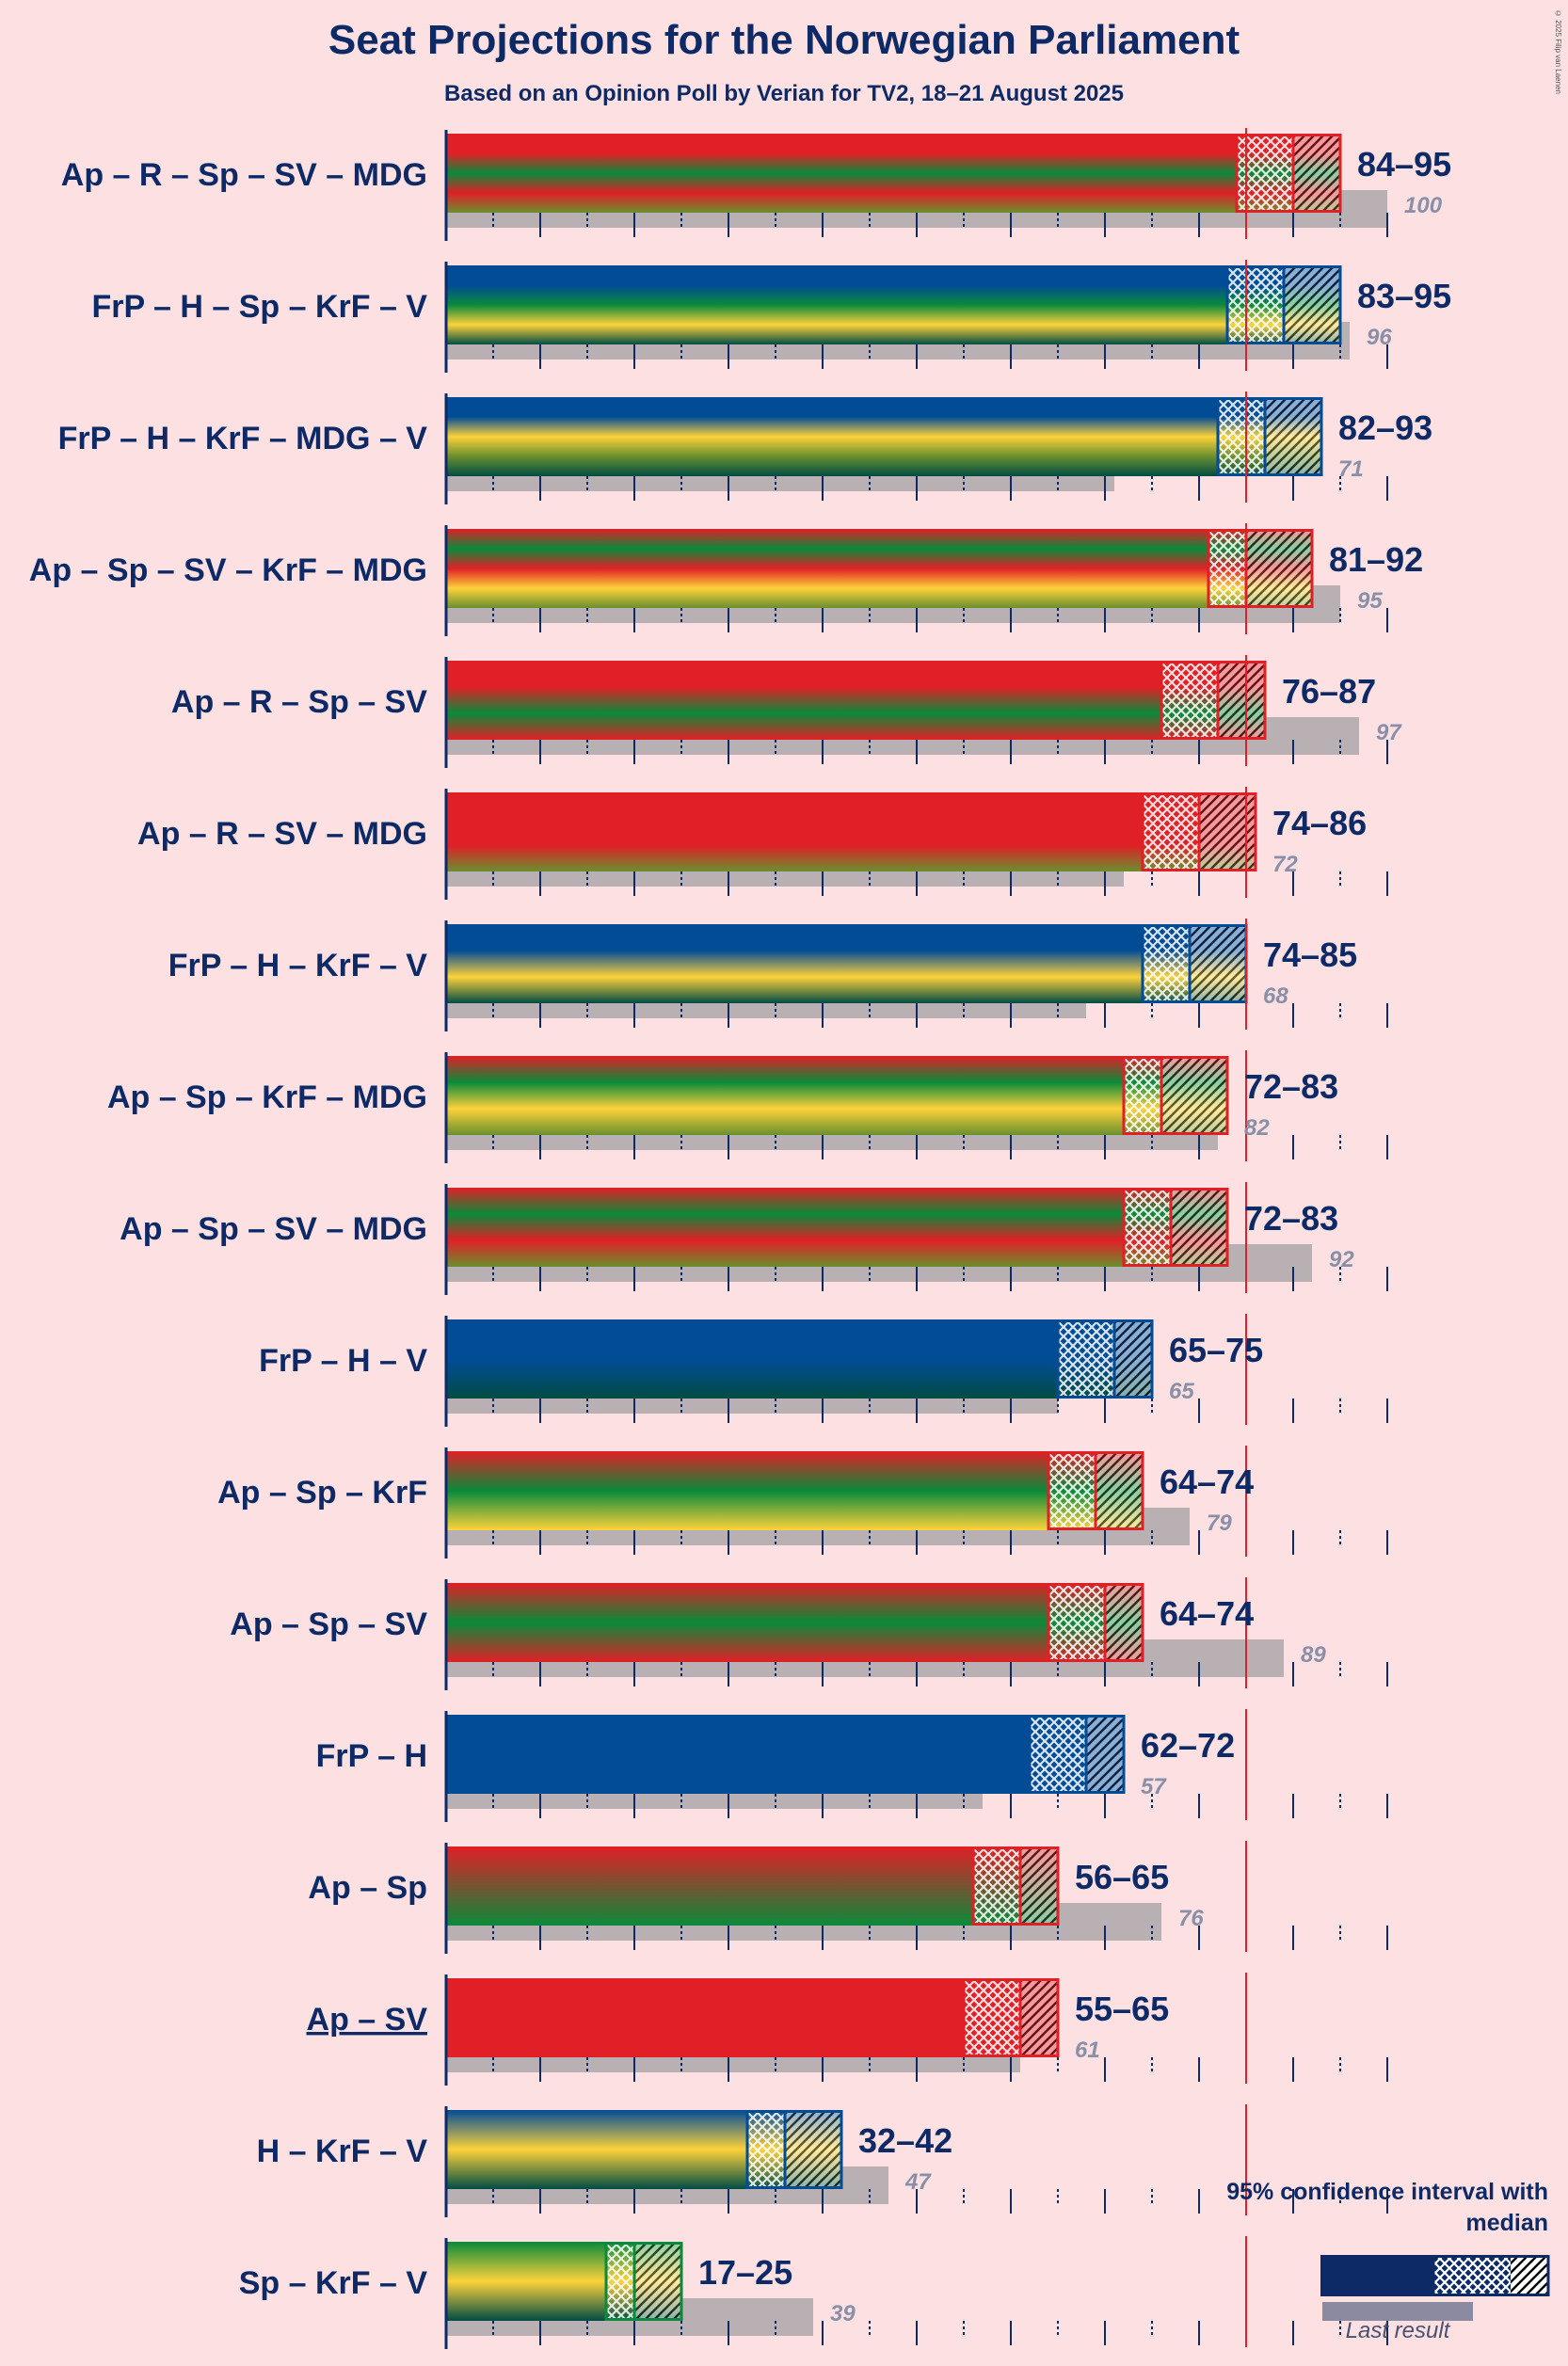  I want to click on coalition-row: Ap – Sp – SV 64–74 89, so click(809, 1633).